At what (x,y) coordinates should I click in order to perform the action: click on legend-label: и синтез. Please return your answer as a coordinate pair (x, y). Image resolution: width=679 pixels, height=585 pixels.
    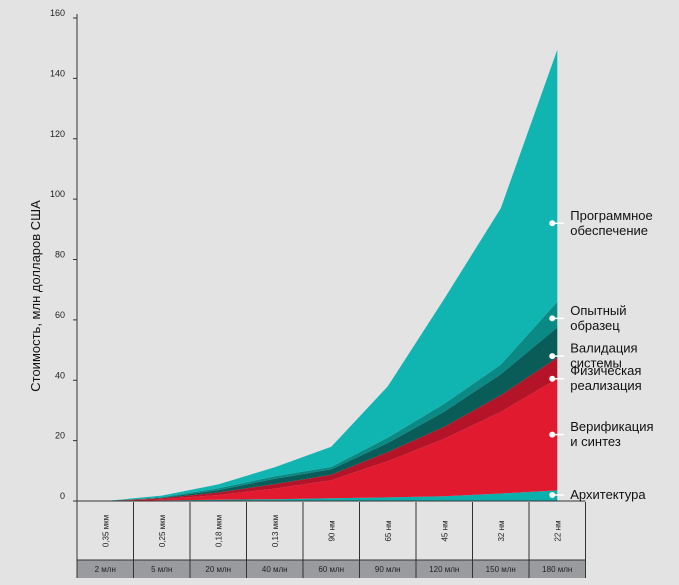
    Looking at the image, I should click on (595, 441).